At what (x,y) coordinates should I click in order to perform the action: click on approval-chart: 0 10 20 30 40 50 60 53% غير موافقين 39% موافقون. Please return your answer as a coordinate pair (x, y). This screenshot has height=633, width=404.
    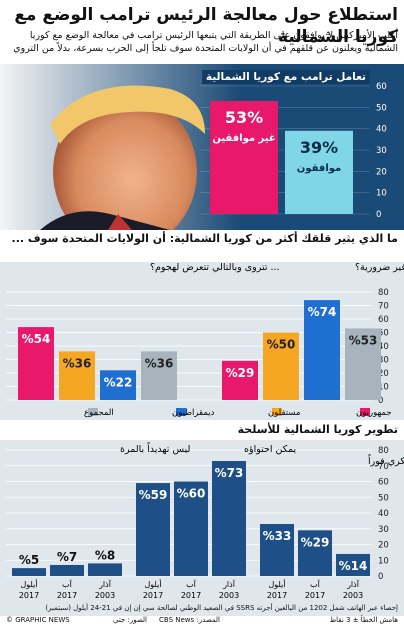
    Looking at the image, I should click on (293, 151).